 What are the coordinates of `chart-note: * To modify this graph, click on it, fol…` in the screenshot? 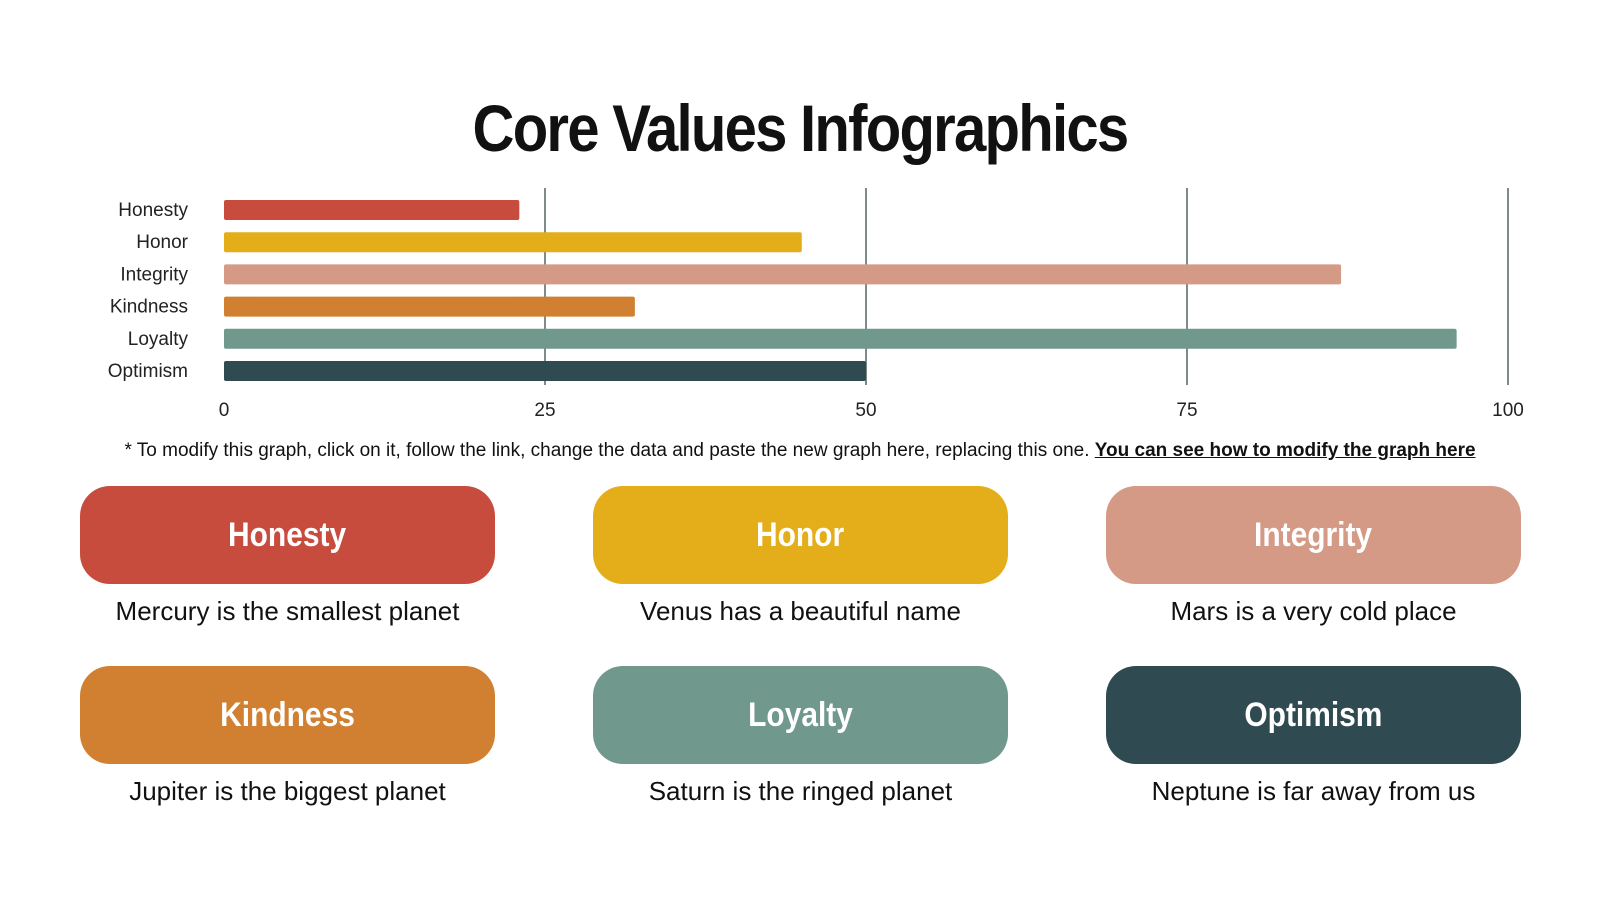 It's located at (800, 451).